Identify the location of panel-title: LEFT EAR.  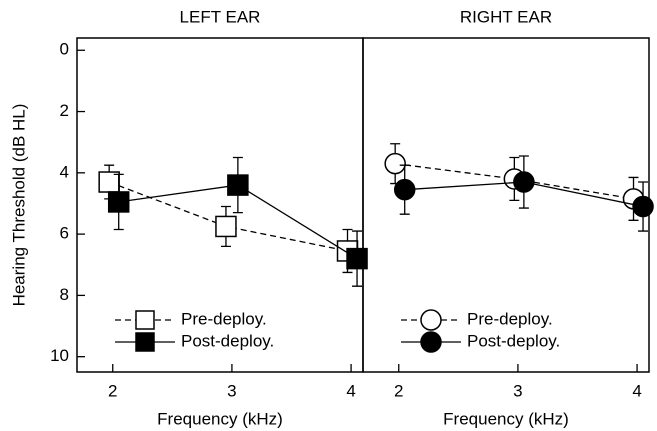
(220, 16).